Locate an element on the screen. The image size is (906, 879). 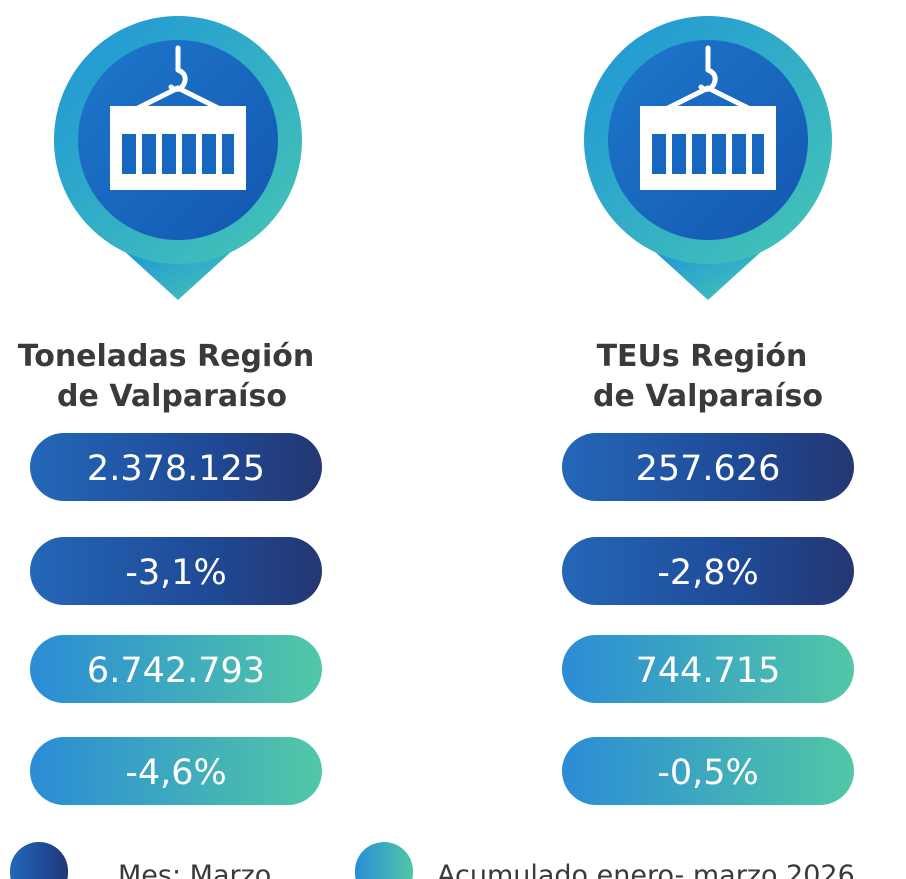
value: 257.626 is located at coordinates (708, 469).